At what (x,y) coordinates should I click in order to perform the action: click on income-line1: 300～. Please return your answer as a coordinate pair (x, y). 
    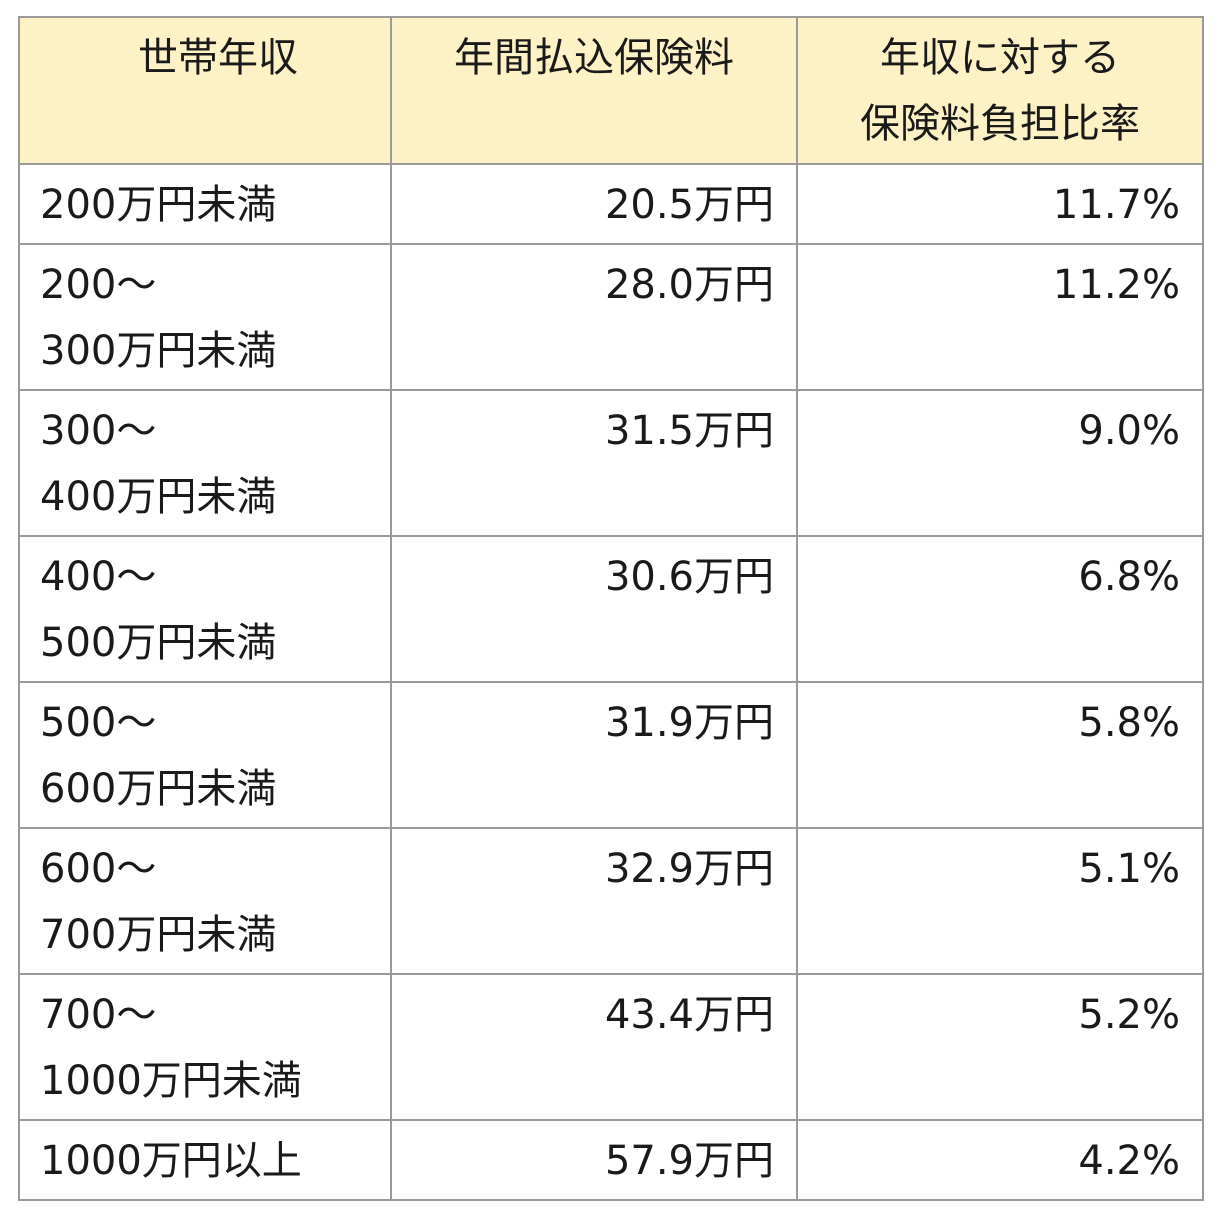
    Looking at the image, I should click on (98, 431).